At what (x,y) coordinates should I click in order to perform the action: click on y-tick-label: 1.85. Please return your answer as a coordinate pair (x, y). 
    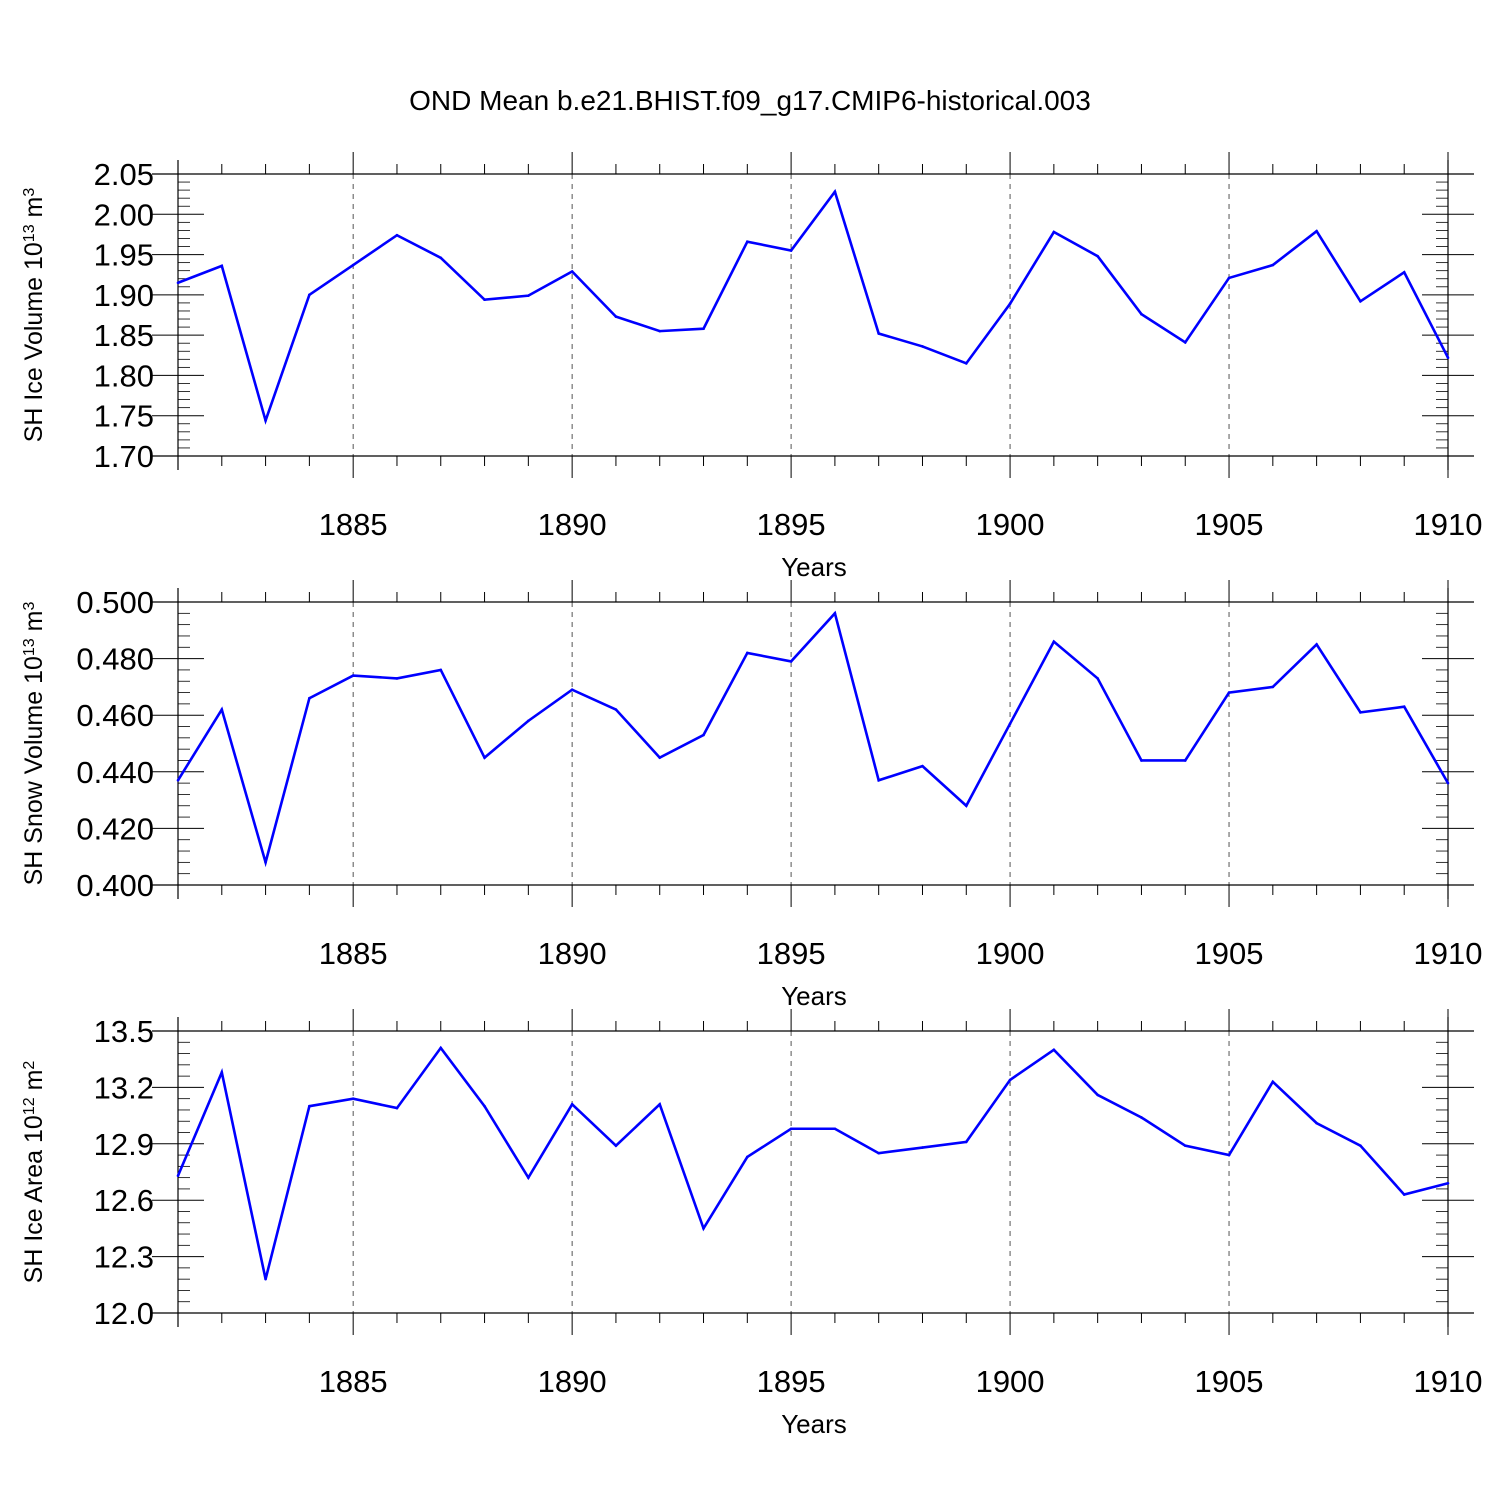
    Looking at the image, I should click on (124, 335).